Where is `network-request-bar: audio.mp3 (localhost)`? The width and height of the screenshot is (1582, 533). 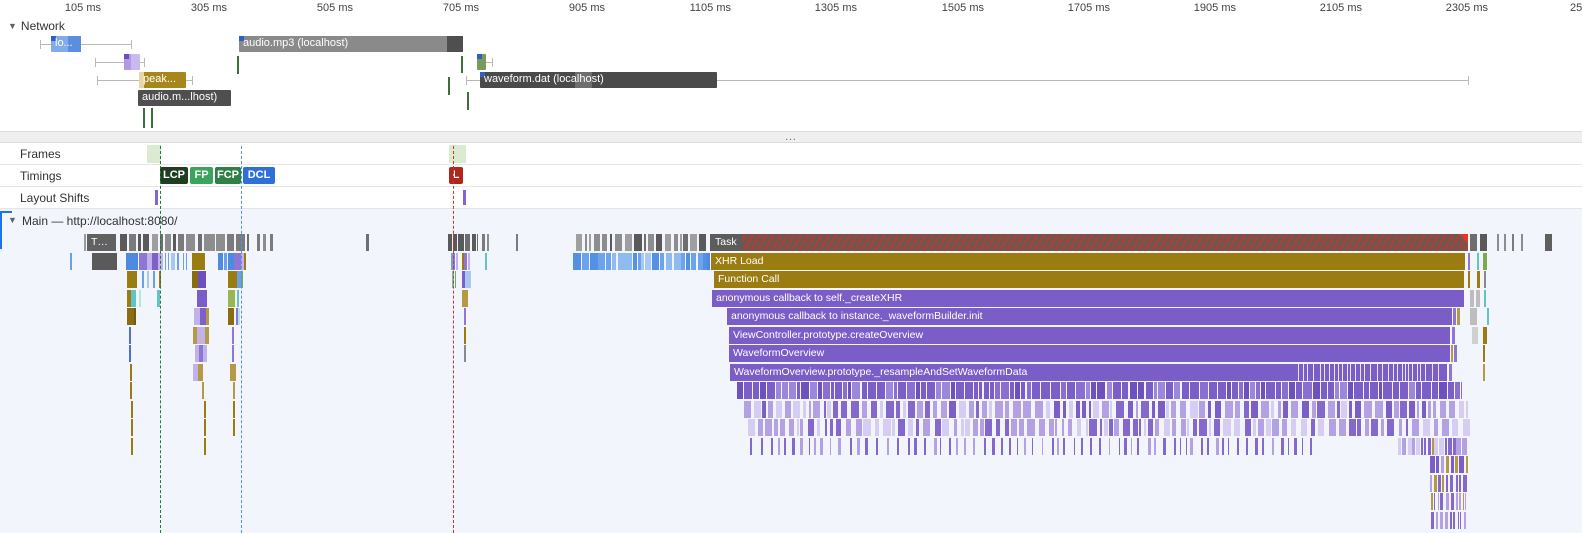 network-request-bar: audio.mp3 (localhost) is located at coordinates (351, 44).